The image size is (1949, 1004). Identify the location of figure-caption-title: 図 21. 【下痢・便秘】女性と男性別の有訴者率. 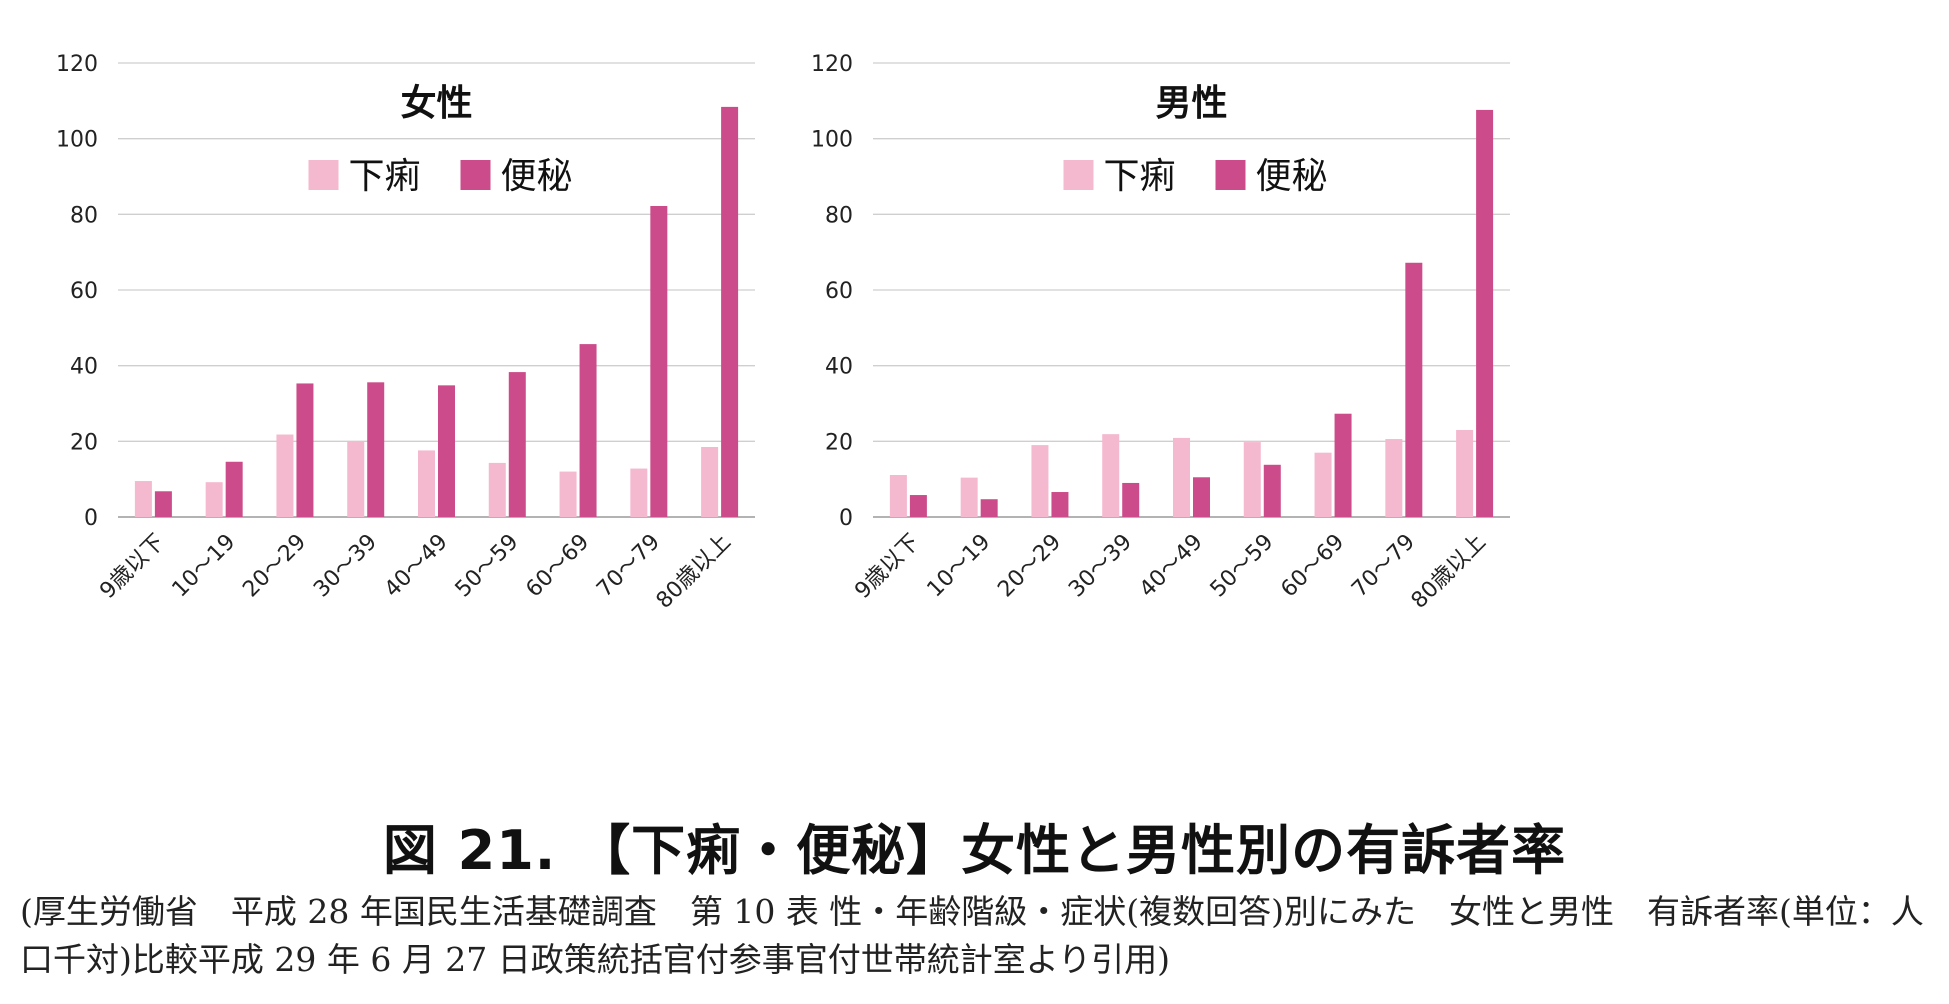
(974, 850).